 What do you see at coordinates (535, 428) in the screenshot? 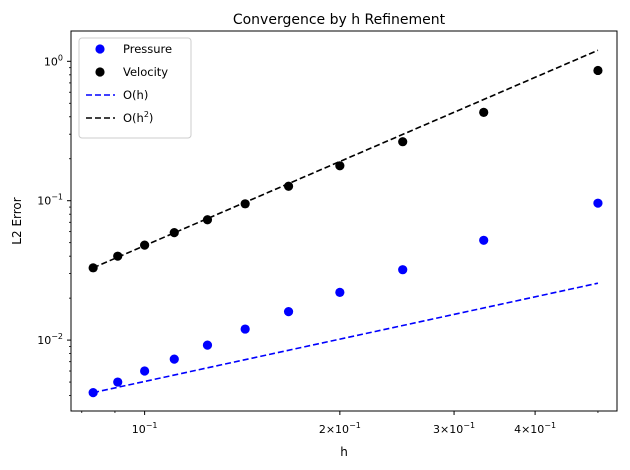
I see `x-tick-label: 4×10⁻¹` at bounding box center [535, 428].